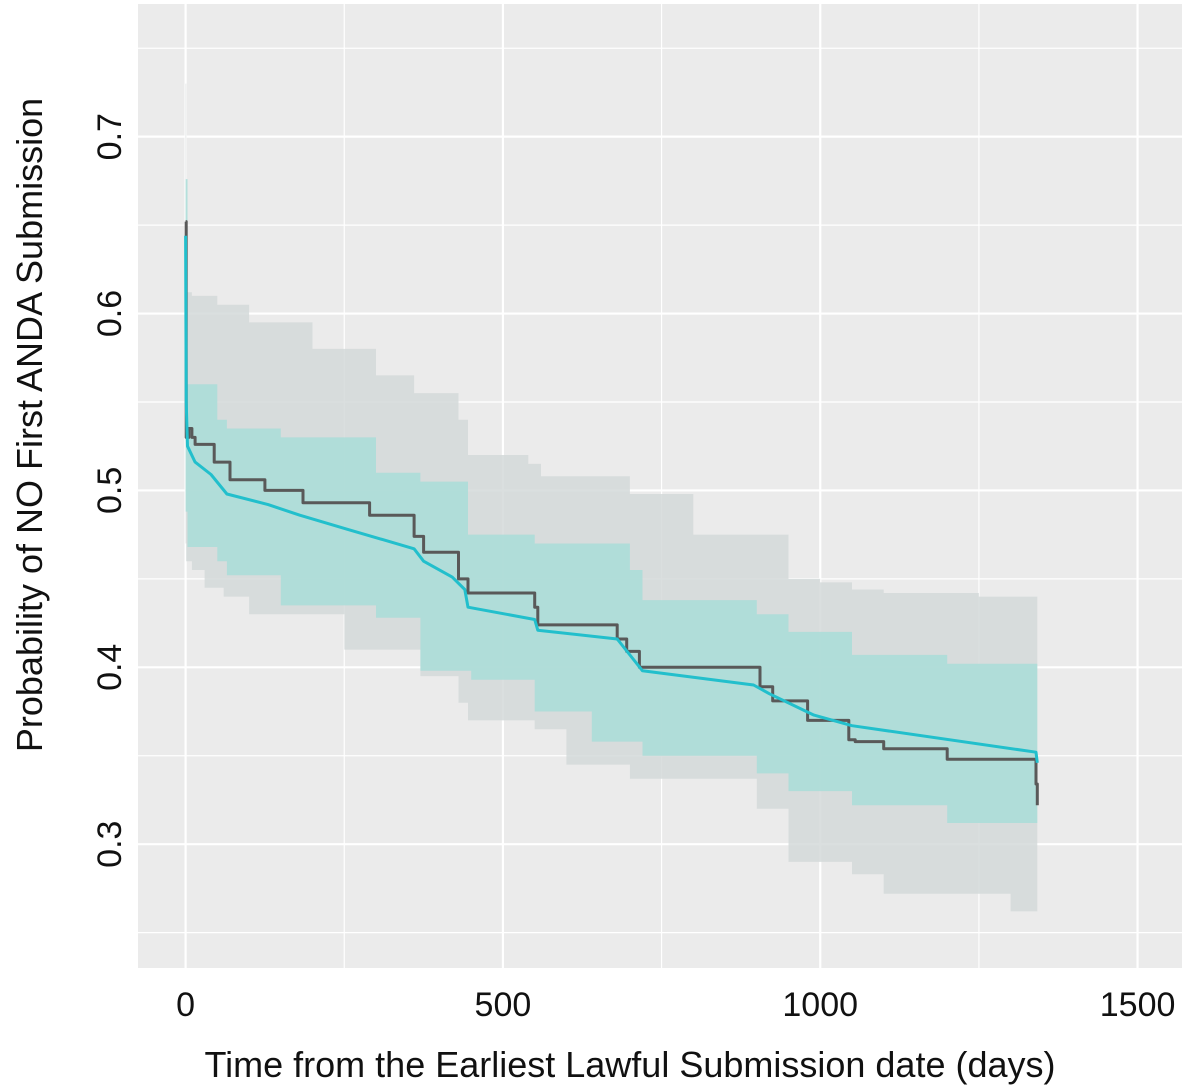 This screenshot has width=1182, height=1086. Describe the element at coordinates (675, 1005) in the screenshot. I see `x-tick-labels: 0 500 1000 1500` at that location.